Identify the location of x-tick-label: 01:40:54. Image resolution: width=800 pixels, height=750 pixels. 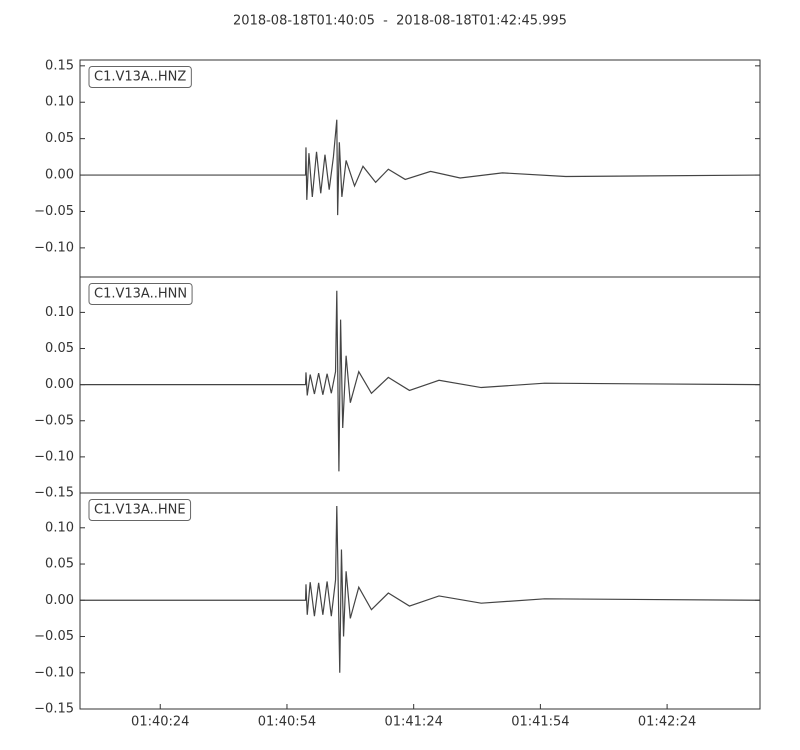
(287, 722).